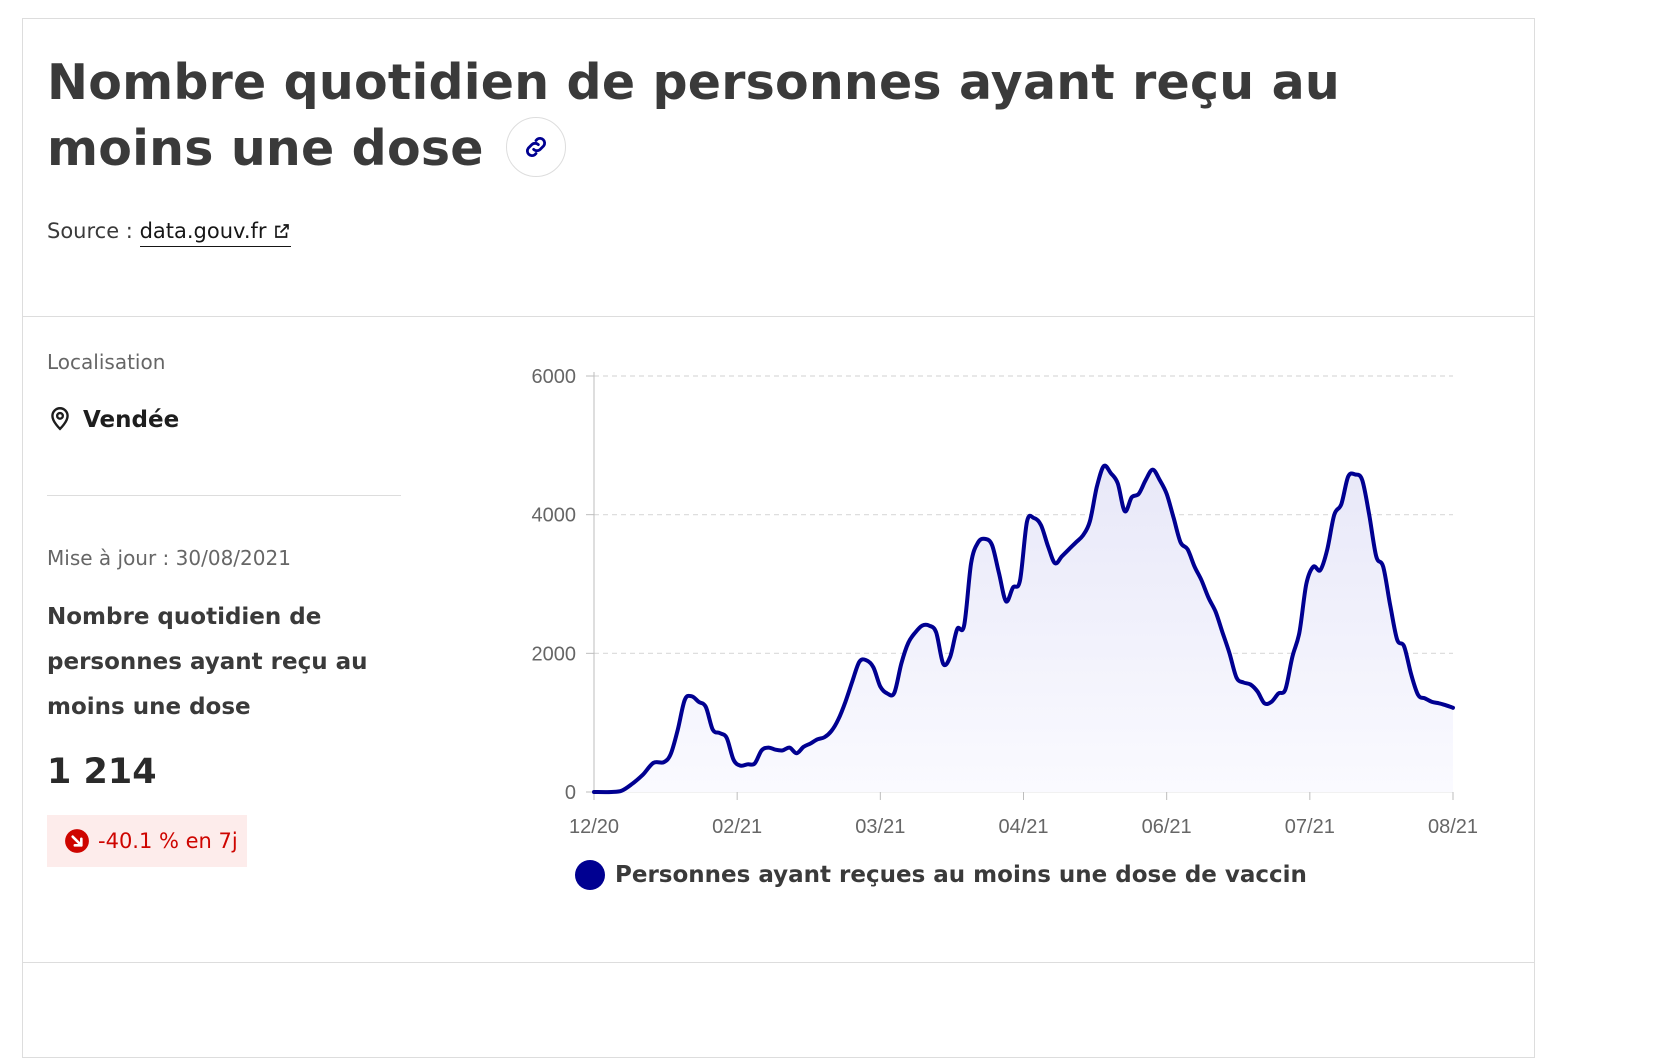  What do you see at coordinates (554, 377) in the screenshot?
I see `y-tick-label: 6000` at bounding box center [554, 377].